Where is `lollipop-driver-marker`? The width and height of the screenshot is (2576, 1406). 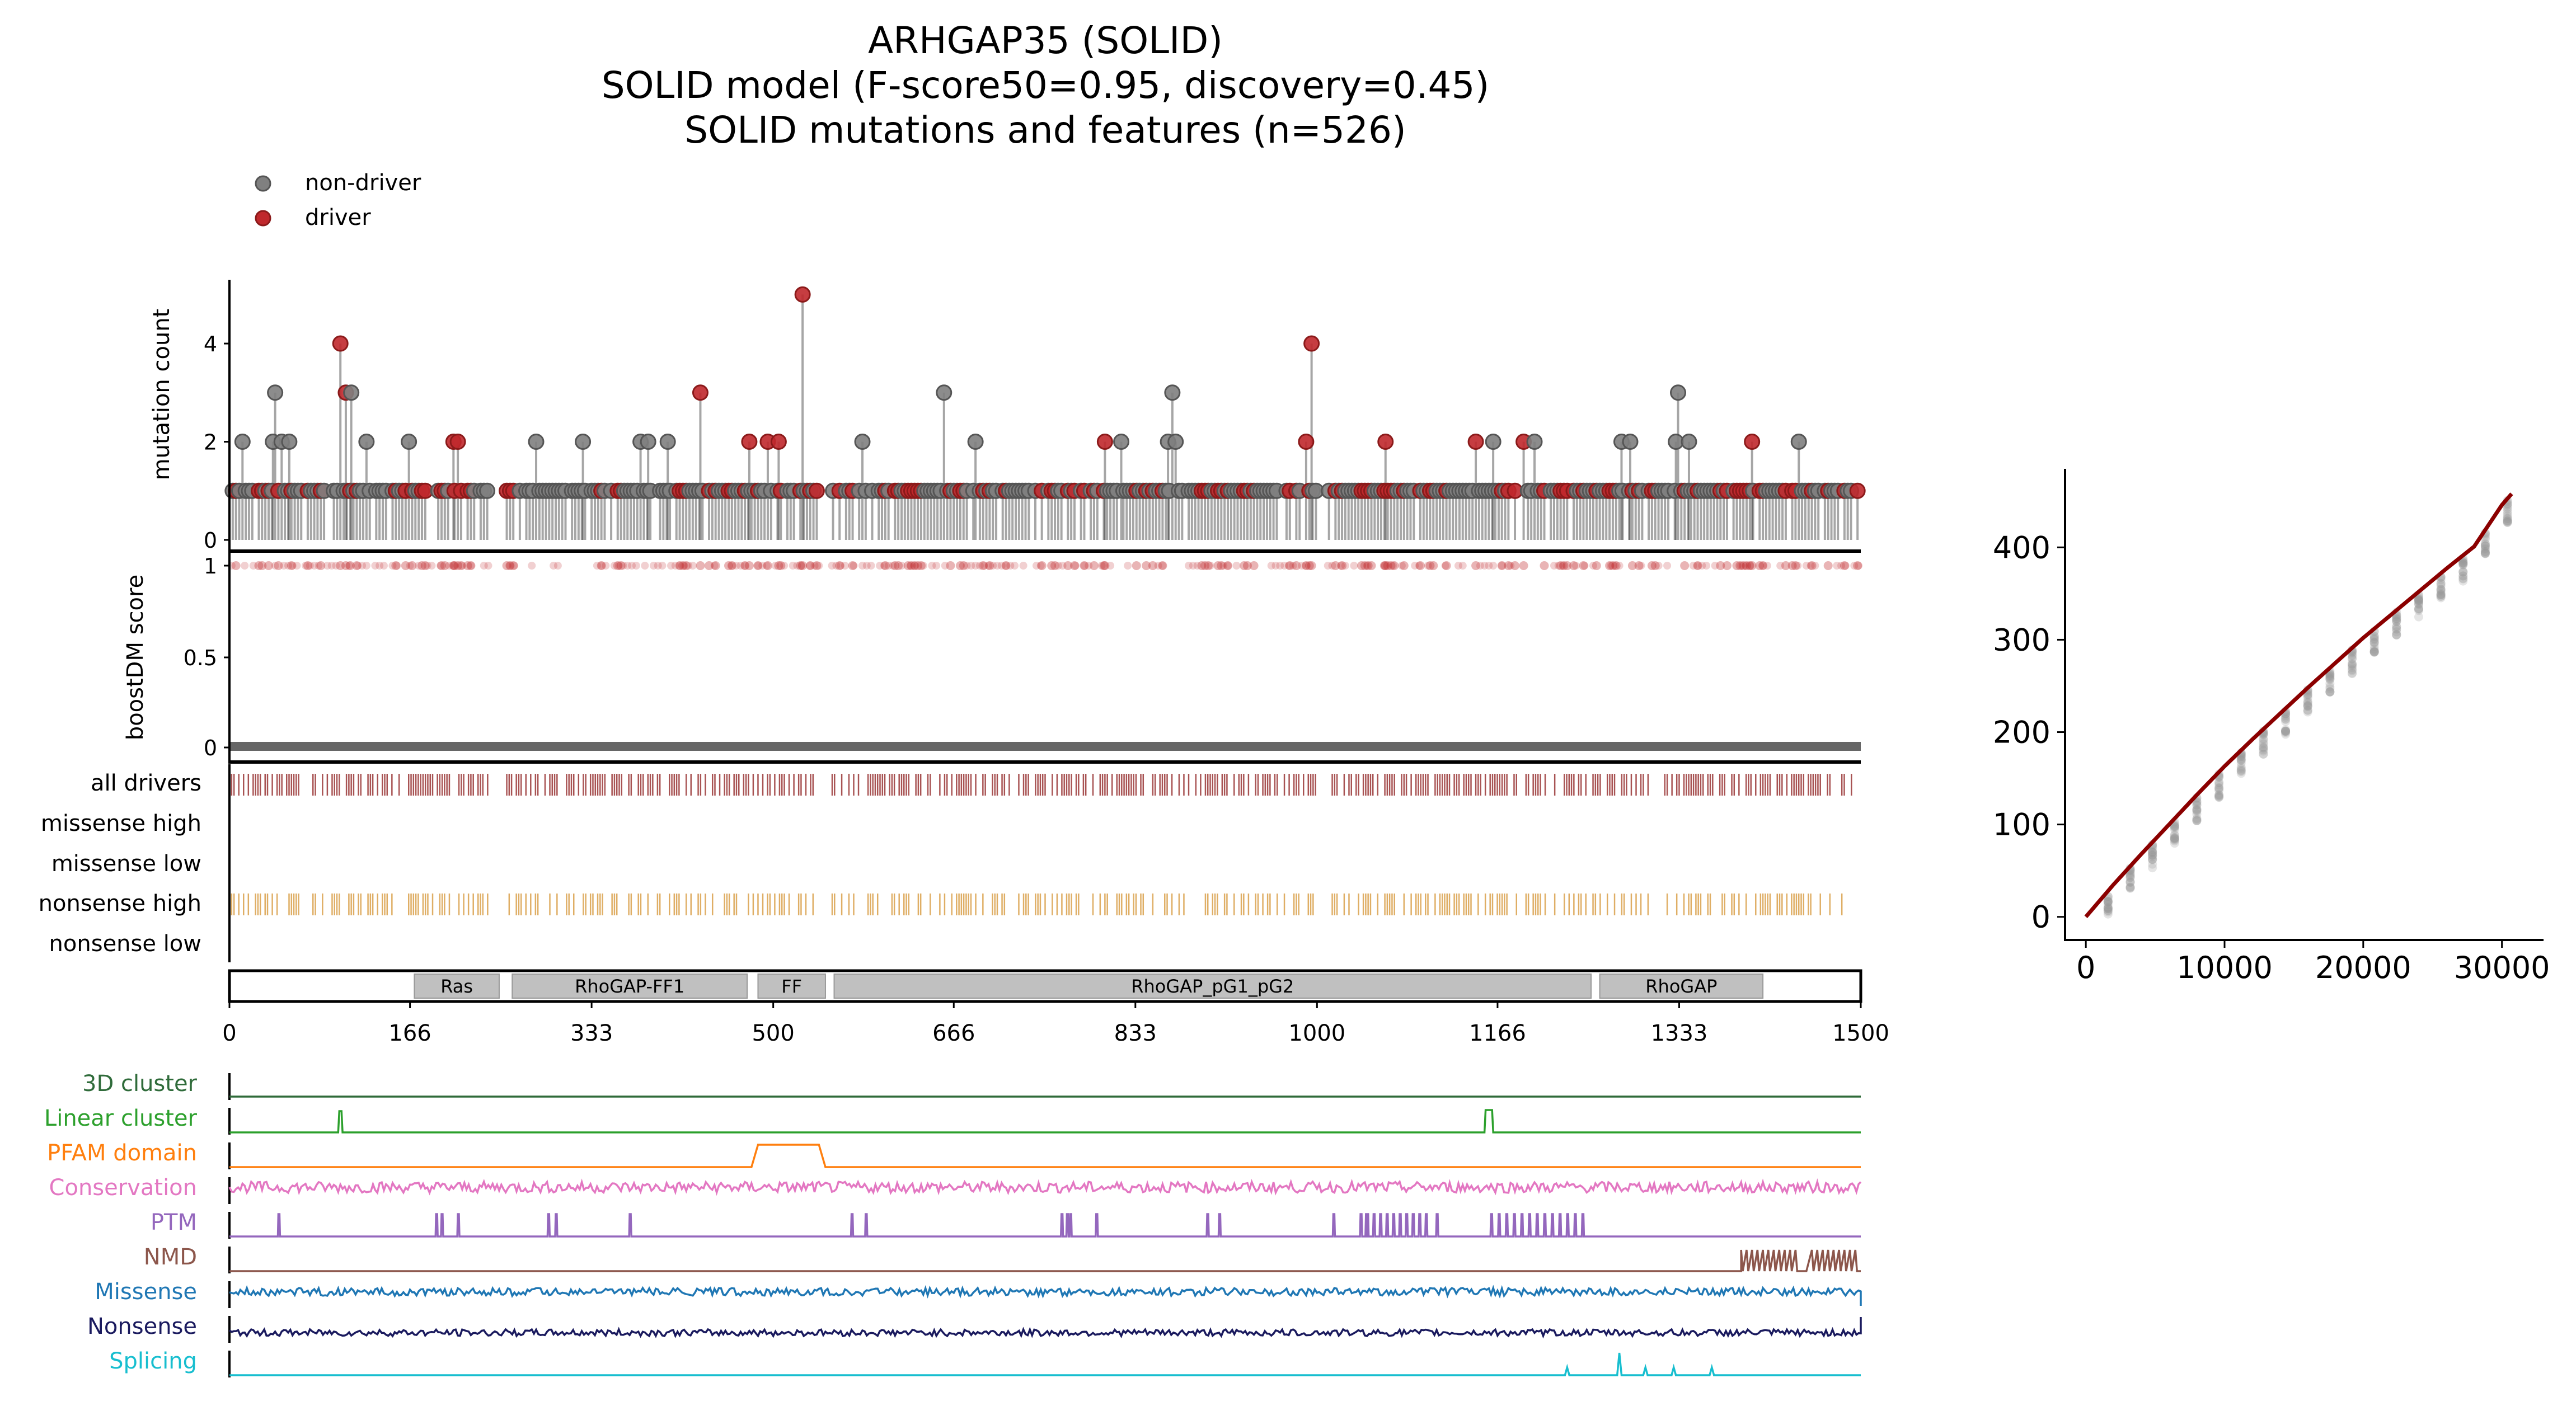 lollipop-driver-marker is located at coordinates (1306, 442).